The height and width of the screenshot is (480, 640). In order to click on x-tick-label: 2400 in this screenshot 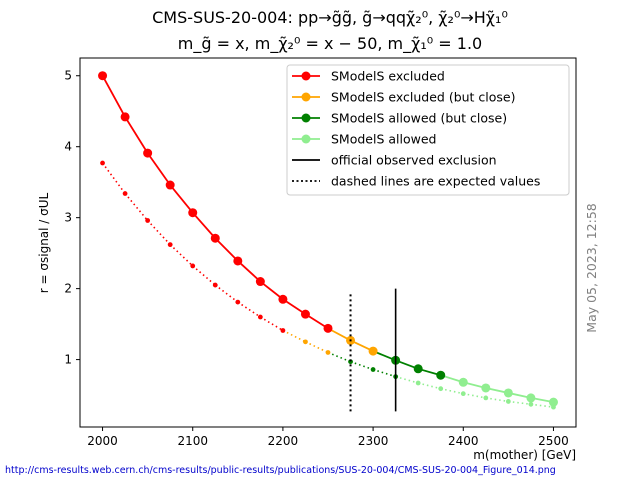, I will do `click(463, 441)`.